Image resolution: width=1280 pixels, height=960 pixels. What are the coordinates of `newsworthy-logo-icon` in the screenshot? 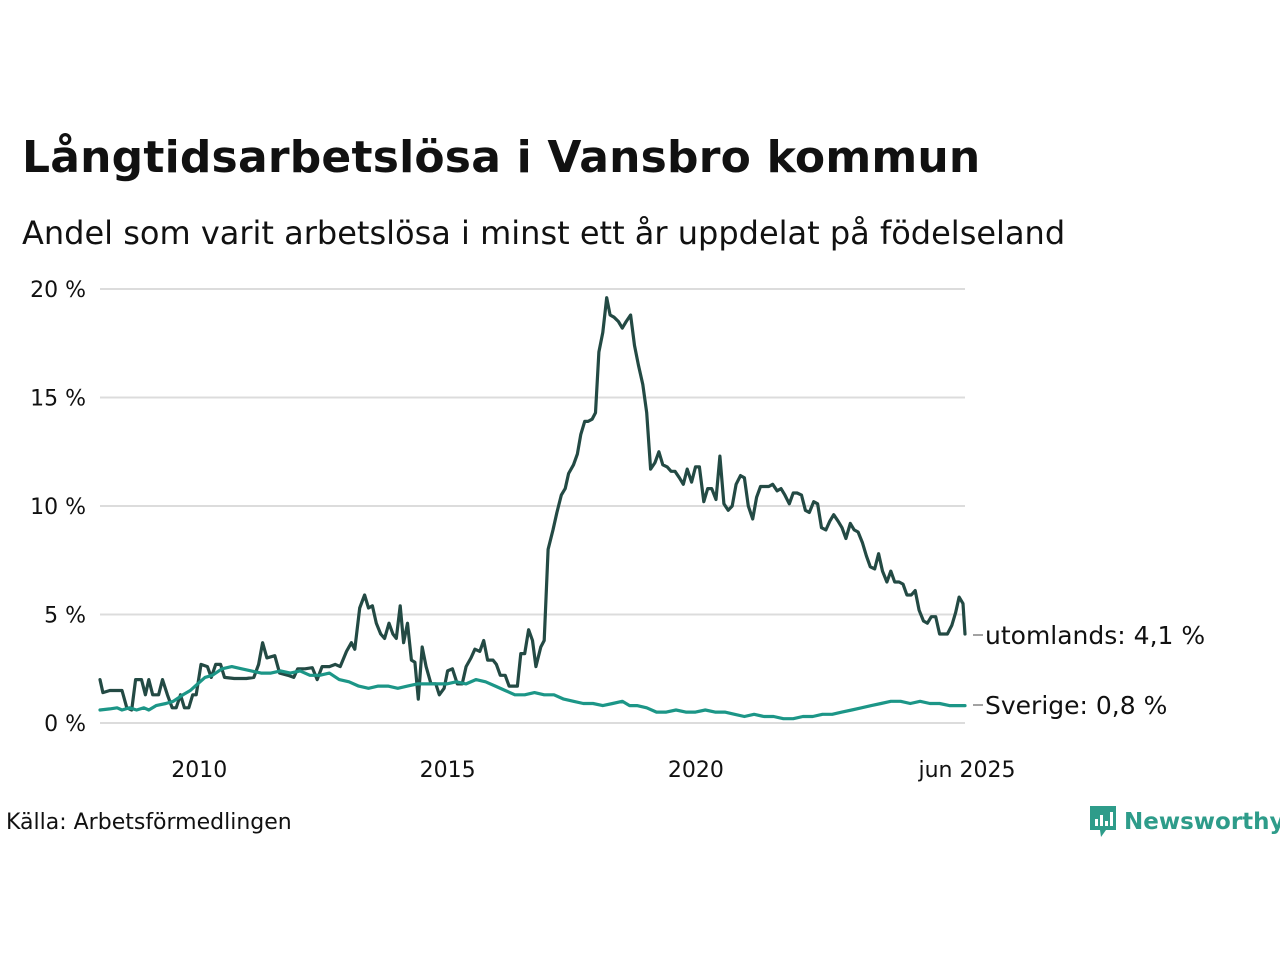 It's located at (1103, 821).